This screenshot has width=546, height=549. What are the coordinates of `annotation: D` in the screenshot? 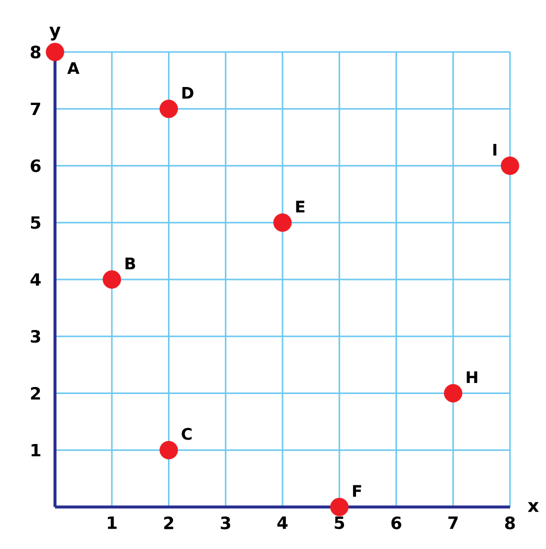 It's located at (188, 93).